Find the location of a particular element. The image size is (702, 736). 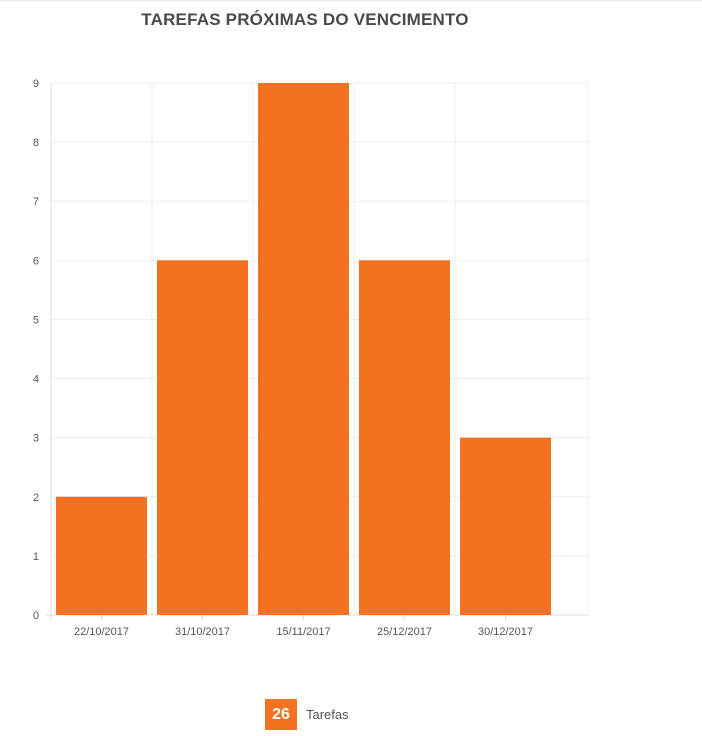

x-tick-label: 22/10/2017 is located at coordinates (101, 632).